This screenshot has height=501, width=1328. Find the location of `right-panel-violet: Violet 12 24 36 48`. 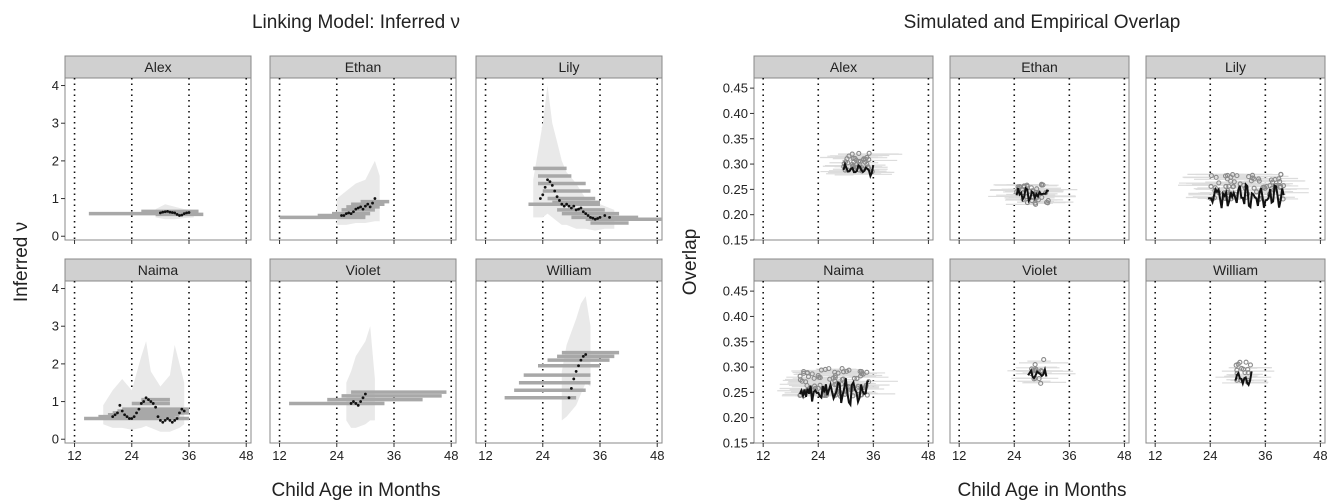

right-panel-violet: Violet 12 24 36 48 is located at coordinates (1040, 360).